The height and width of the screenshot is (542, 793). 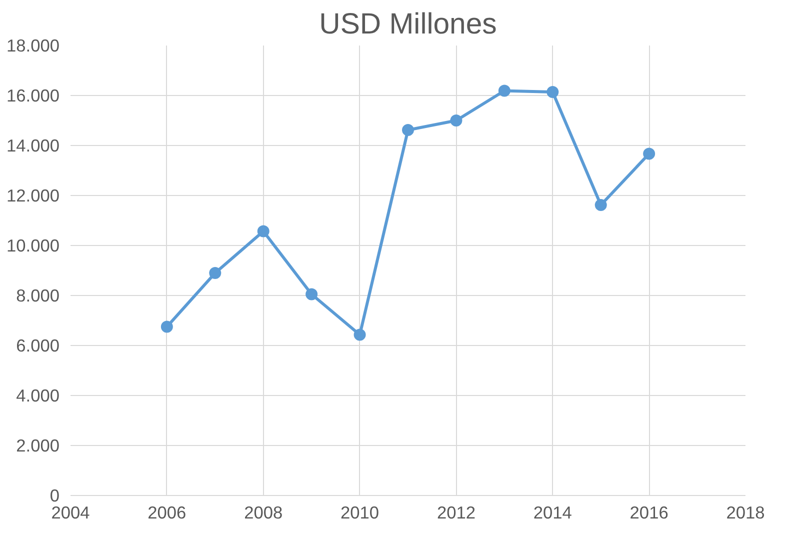 I want to click on y-tick-label: 8.000, so click(x=38, y=296).